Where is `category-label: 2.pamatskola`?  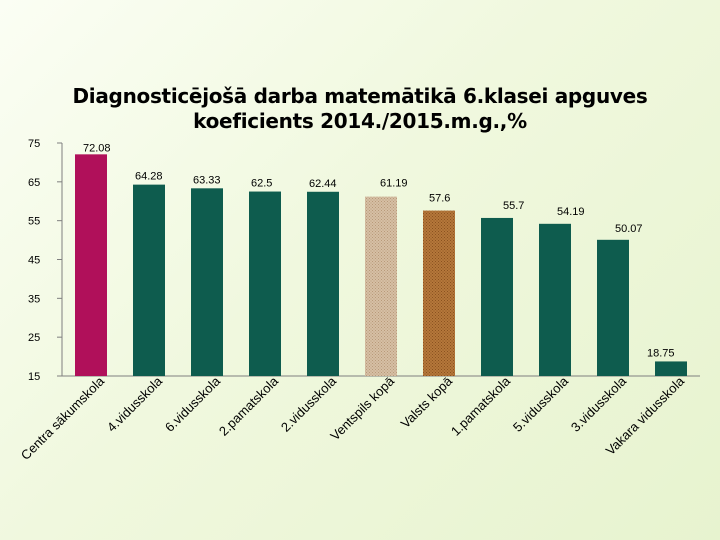 category-label: 2.pamatskola is located at coordinates (249, 406).